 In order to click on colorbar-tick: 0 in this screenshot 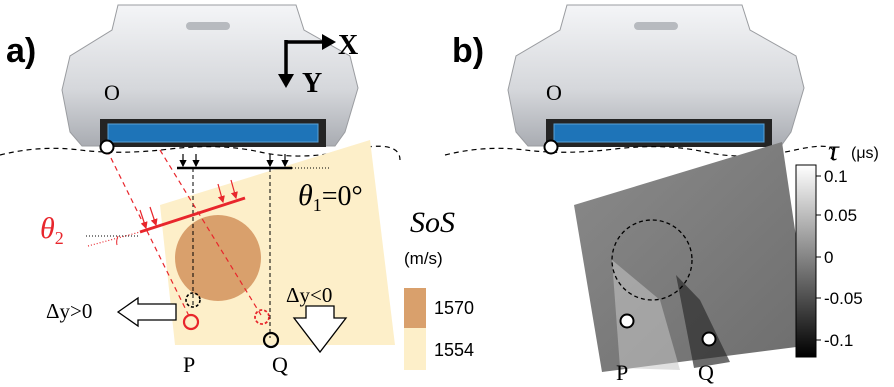, I will do `click(828, 257)`.